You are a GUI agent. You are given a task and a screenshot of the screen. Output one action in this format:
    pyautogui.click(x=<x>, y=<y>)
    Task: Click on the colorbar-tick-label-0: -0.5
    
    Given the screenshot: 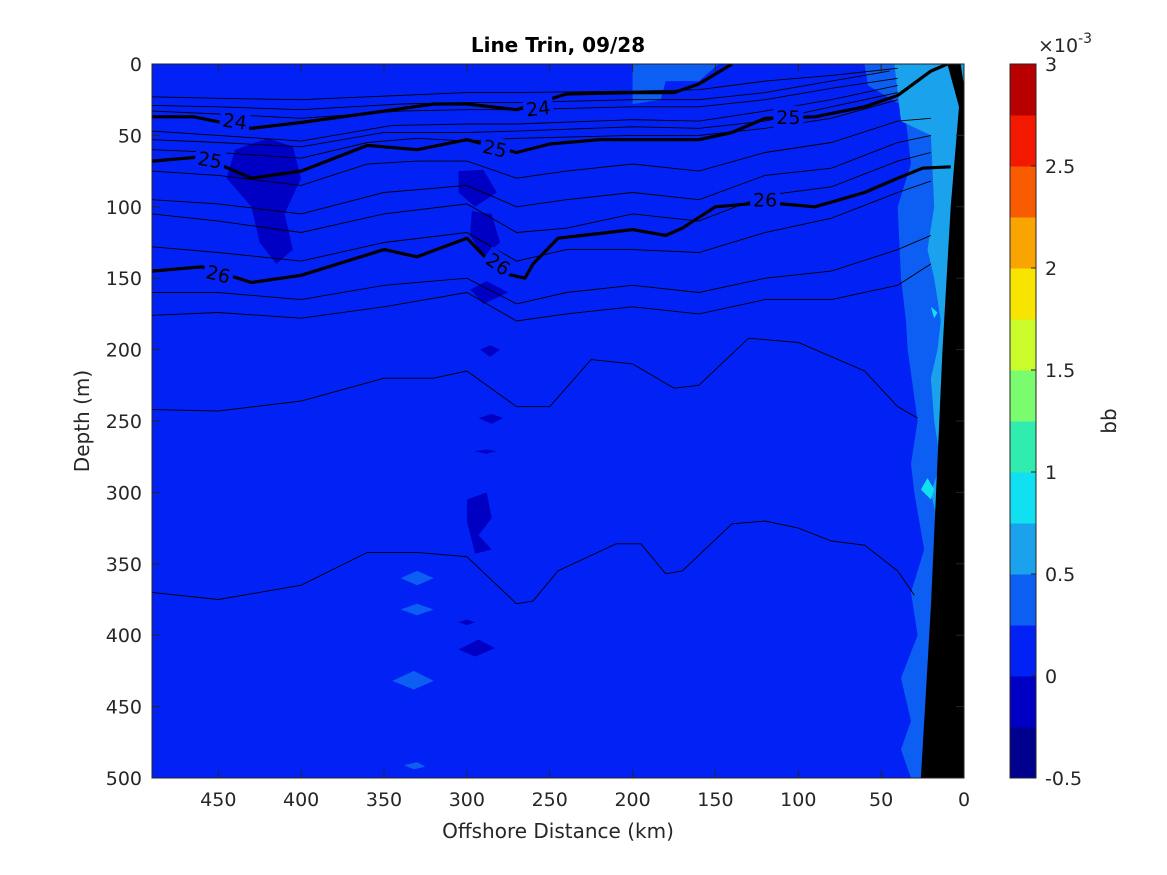 What is the action you would take?
    pyautogui.click(x=1063, y=779)
    